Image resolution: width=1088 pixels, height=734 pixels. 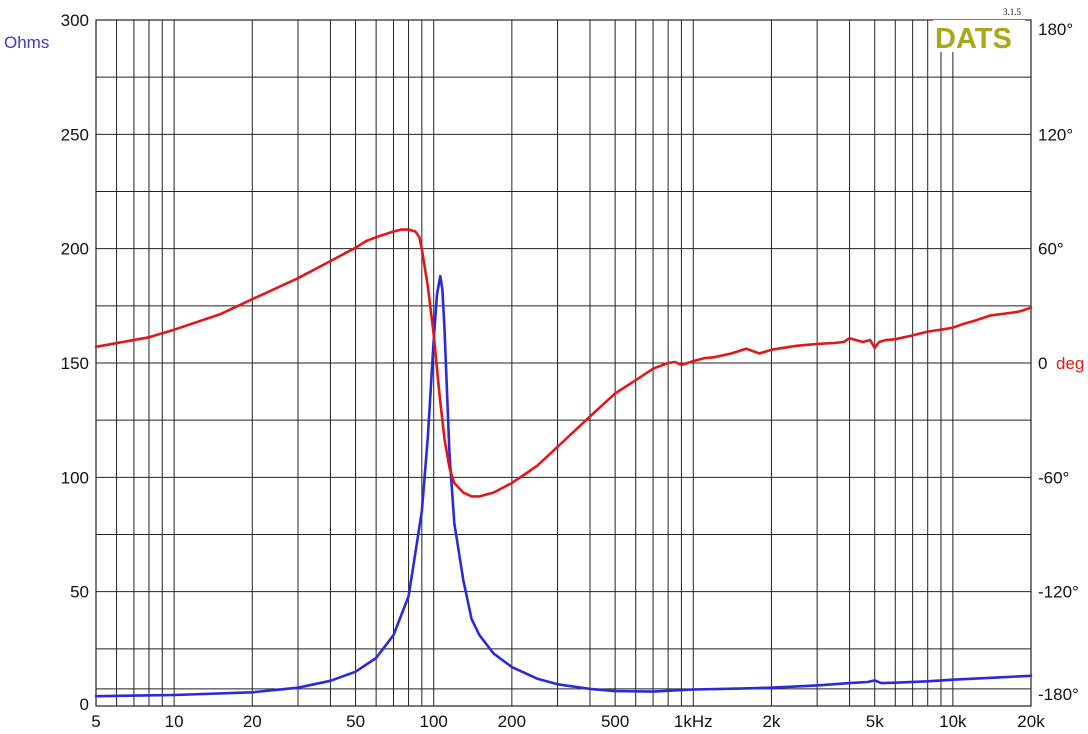 I want to click on x-tick-label: 20k, so click(x=1031, y=721).